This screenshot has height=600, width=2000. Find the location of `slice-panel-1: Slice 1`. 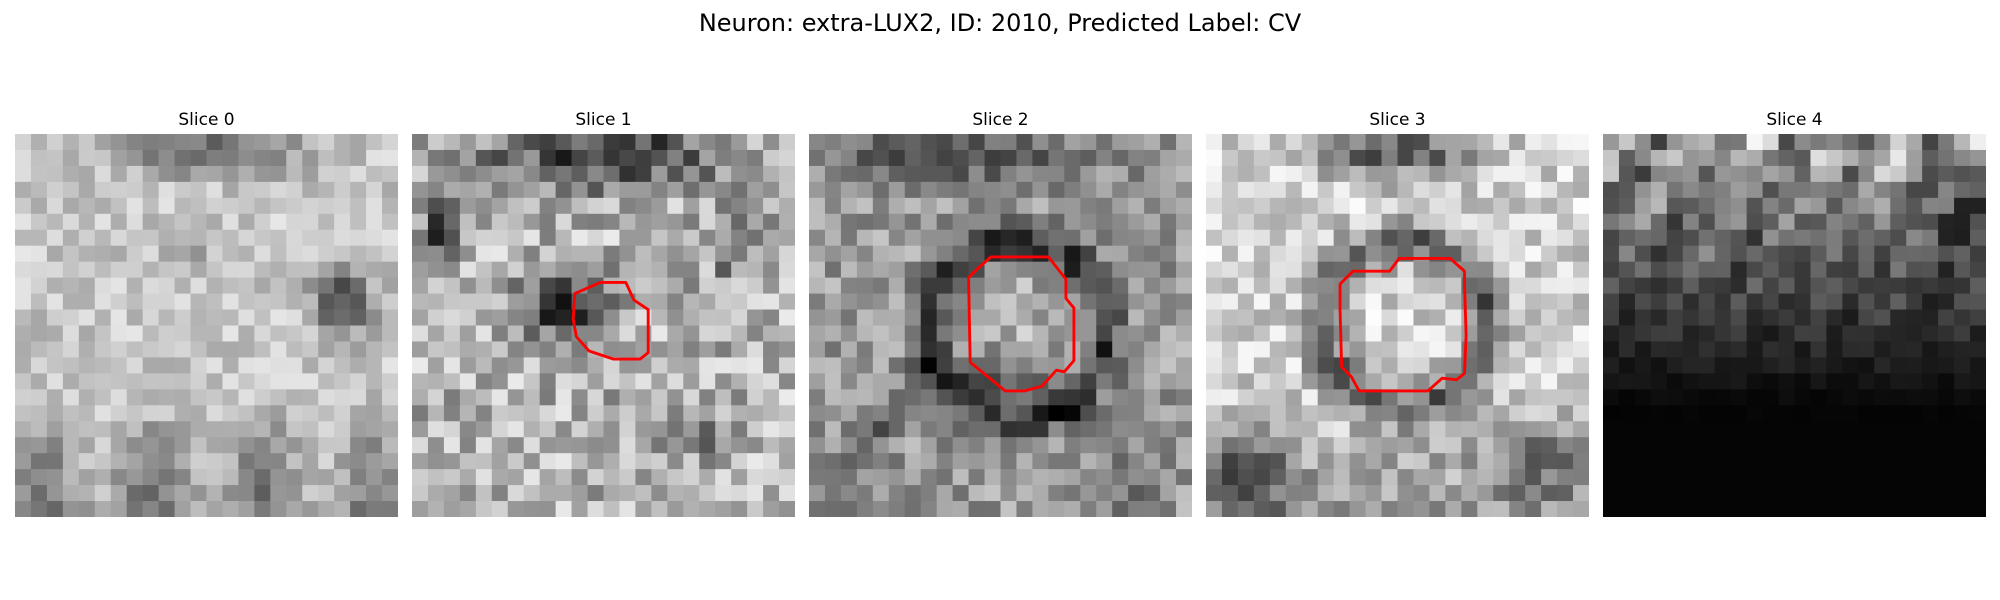

slice-panel-1: Slice 1 is located at coordinates (603, 312).